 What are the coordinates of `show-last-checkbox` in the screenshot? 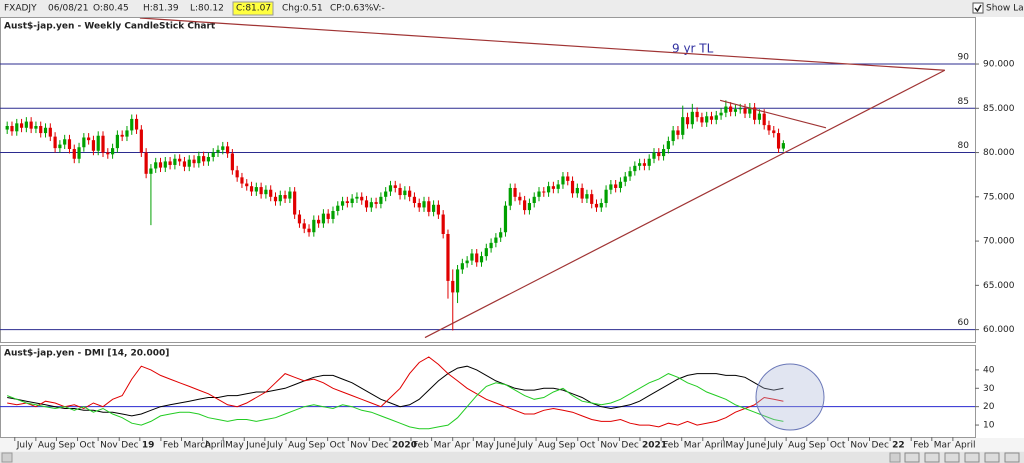 It's located at (978, 8).